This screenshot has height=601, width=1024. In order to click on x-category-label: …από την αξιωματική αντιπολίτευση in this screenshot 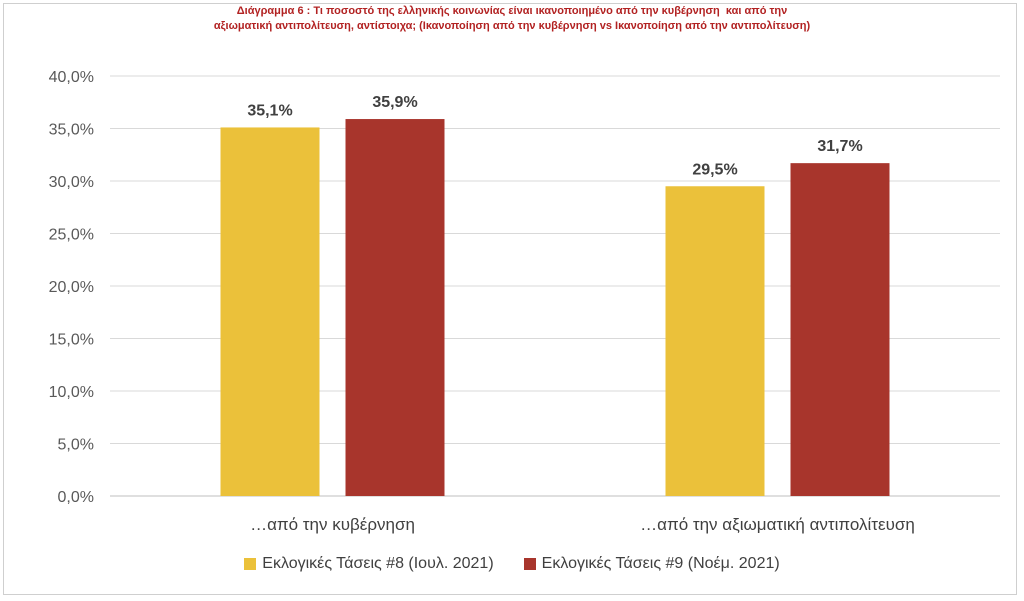, I will do `click(777, 524)`.